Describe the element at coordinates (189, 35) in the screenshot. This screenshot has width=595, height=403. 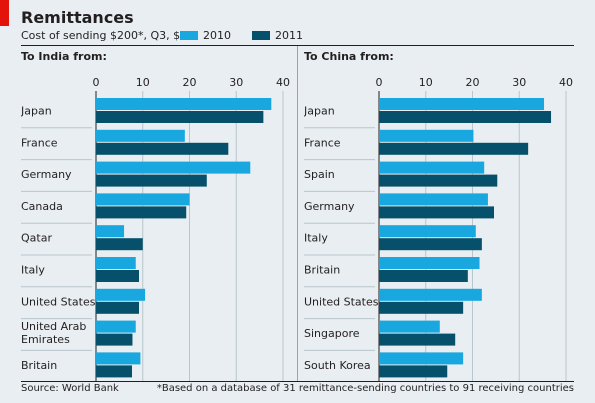
I see `legend-swatch-2010` at that location.